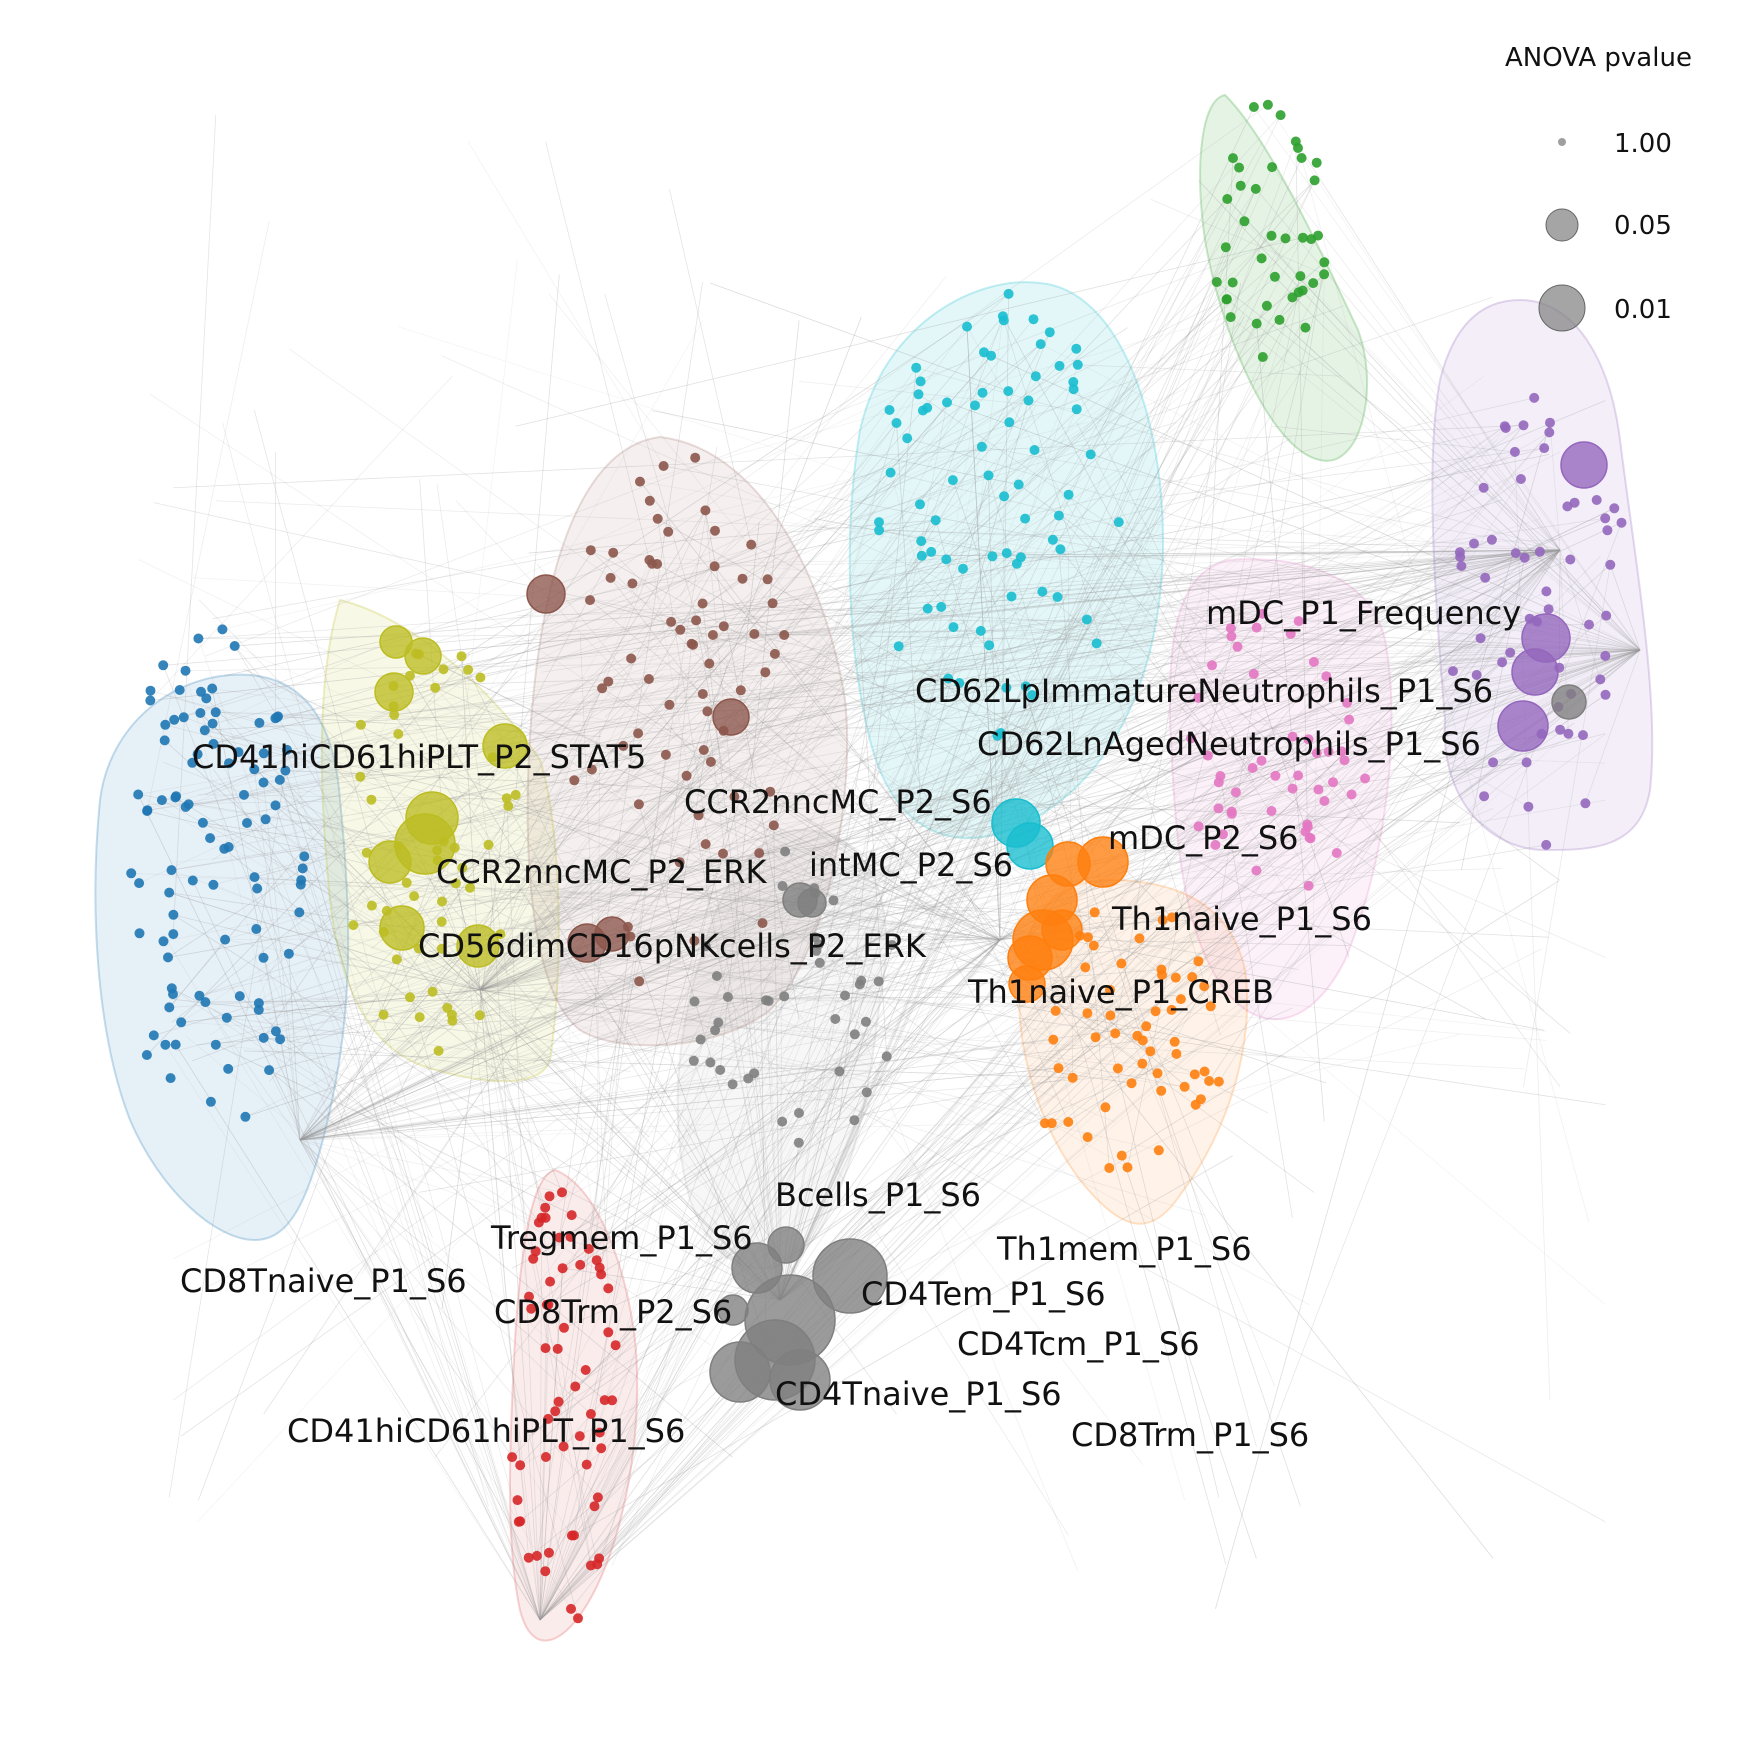  Describe the element at coordinates (486, 1431) in the screenshot. I see `label-cd41hi-plt-p1-s6: CD41hiCD61hiPLT_P1_S6` at that location.